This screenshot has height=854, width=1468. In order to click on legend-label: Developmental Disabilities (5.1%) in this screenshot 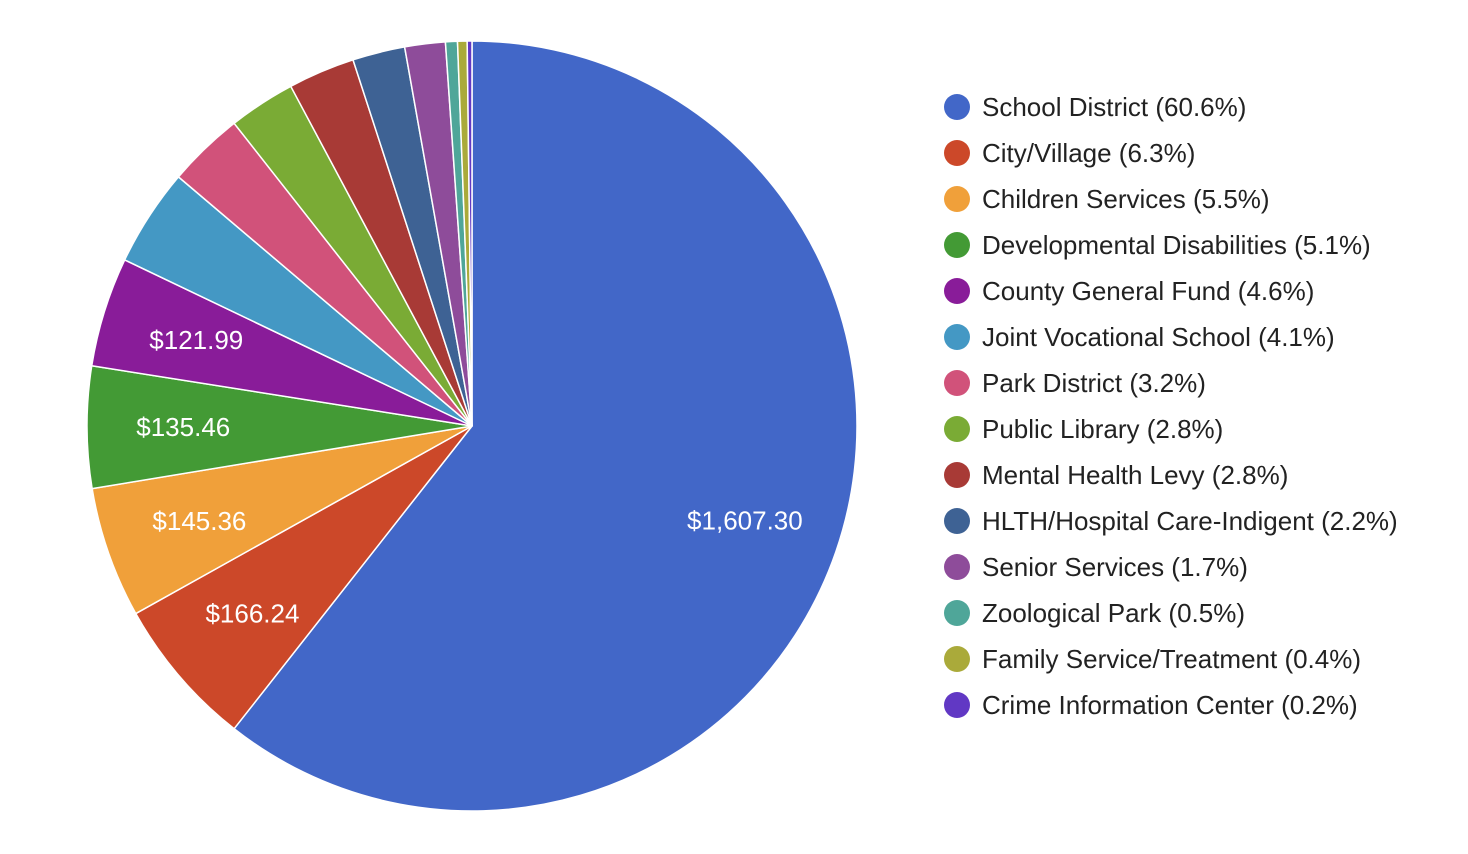, I will do `click(1176, 245)`.